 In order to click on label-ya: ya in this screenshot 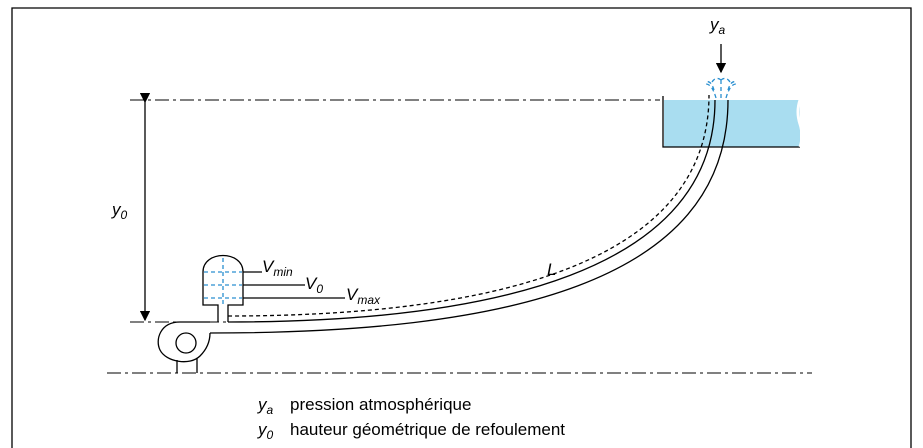, I will do `click(717, 26)`.